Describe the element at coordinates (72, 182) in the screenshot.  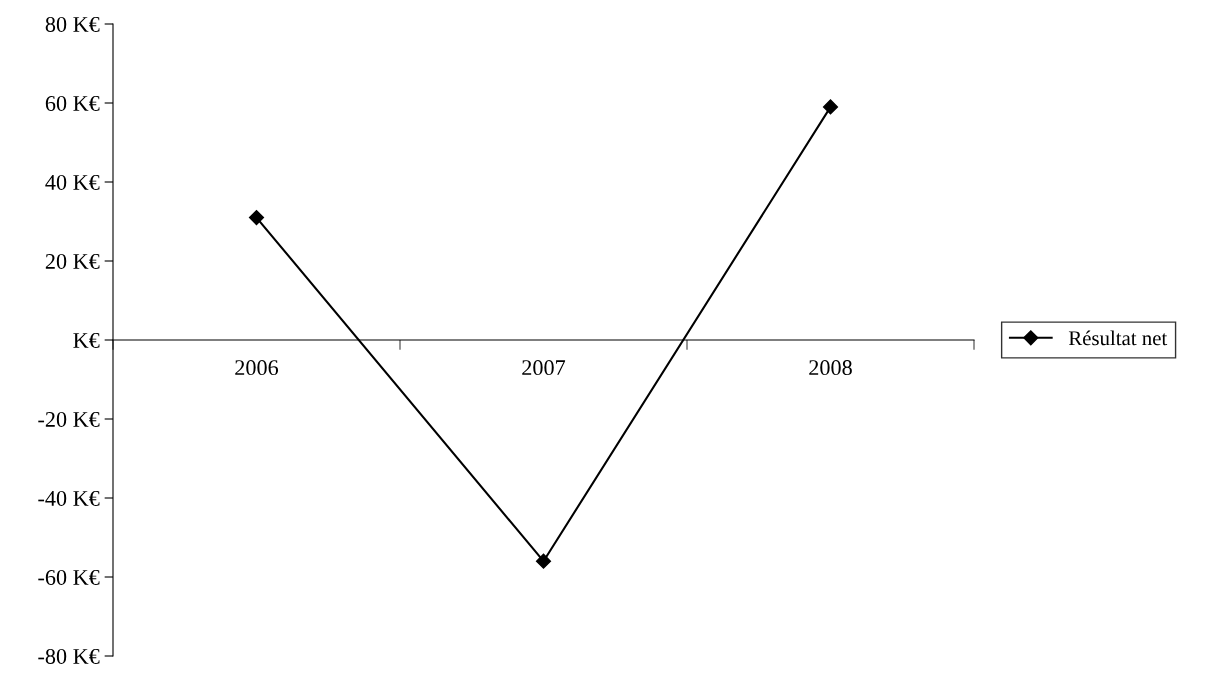
I see `y-tick-label: 40 K€` at that location.